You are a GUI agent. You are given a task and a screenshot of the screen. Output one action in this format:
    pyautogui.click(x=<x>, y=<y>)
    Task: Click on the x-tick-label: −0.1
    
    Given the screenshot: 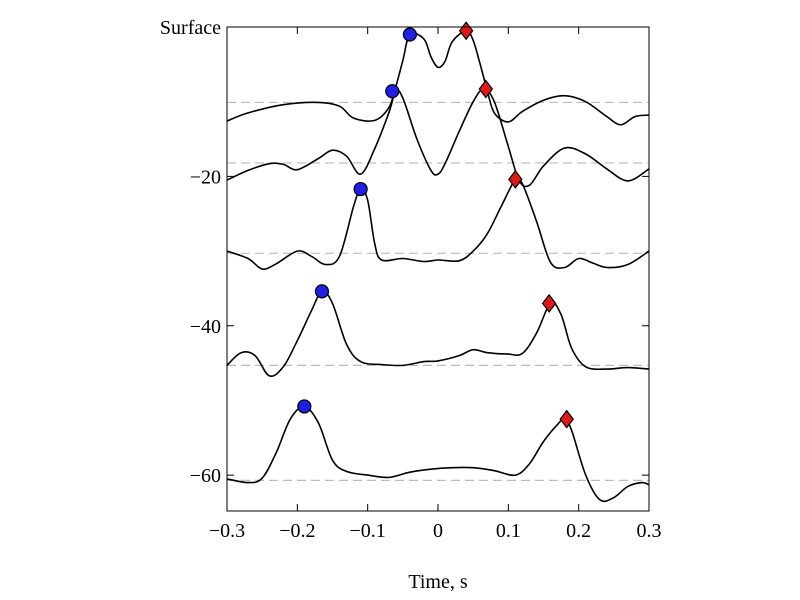 What is the action you would take?
    pyautogui.click(x=368, y=531)
    